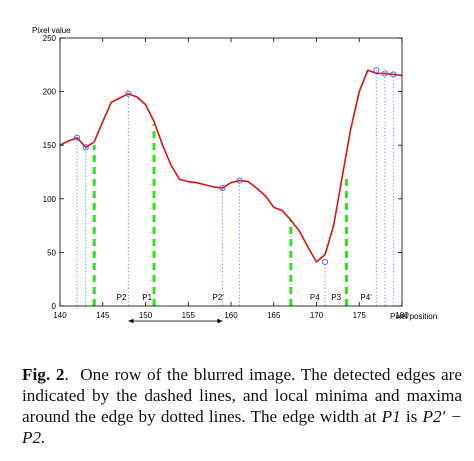  What do you see at coordinates (50, 199) in the screenshot?
I see `y-tick-label-2: 100` at bounding box center [50, 199].